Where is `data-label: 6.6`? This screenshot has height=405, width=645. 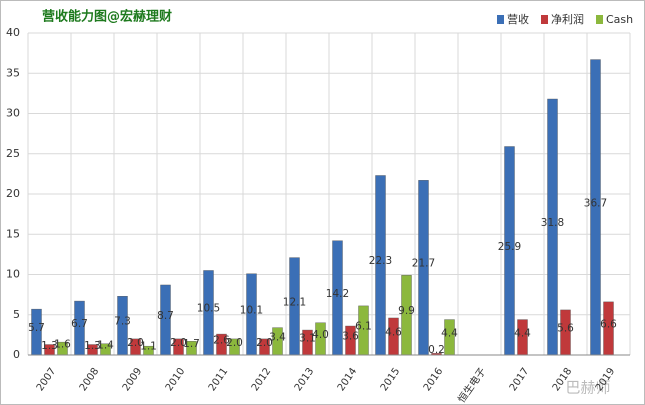
data-label: 6.6 is located at coordinates (608, 324).